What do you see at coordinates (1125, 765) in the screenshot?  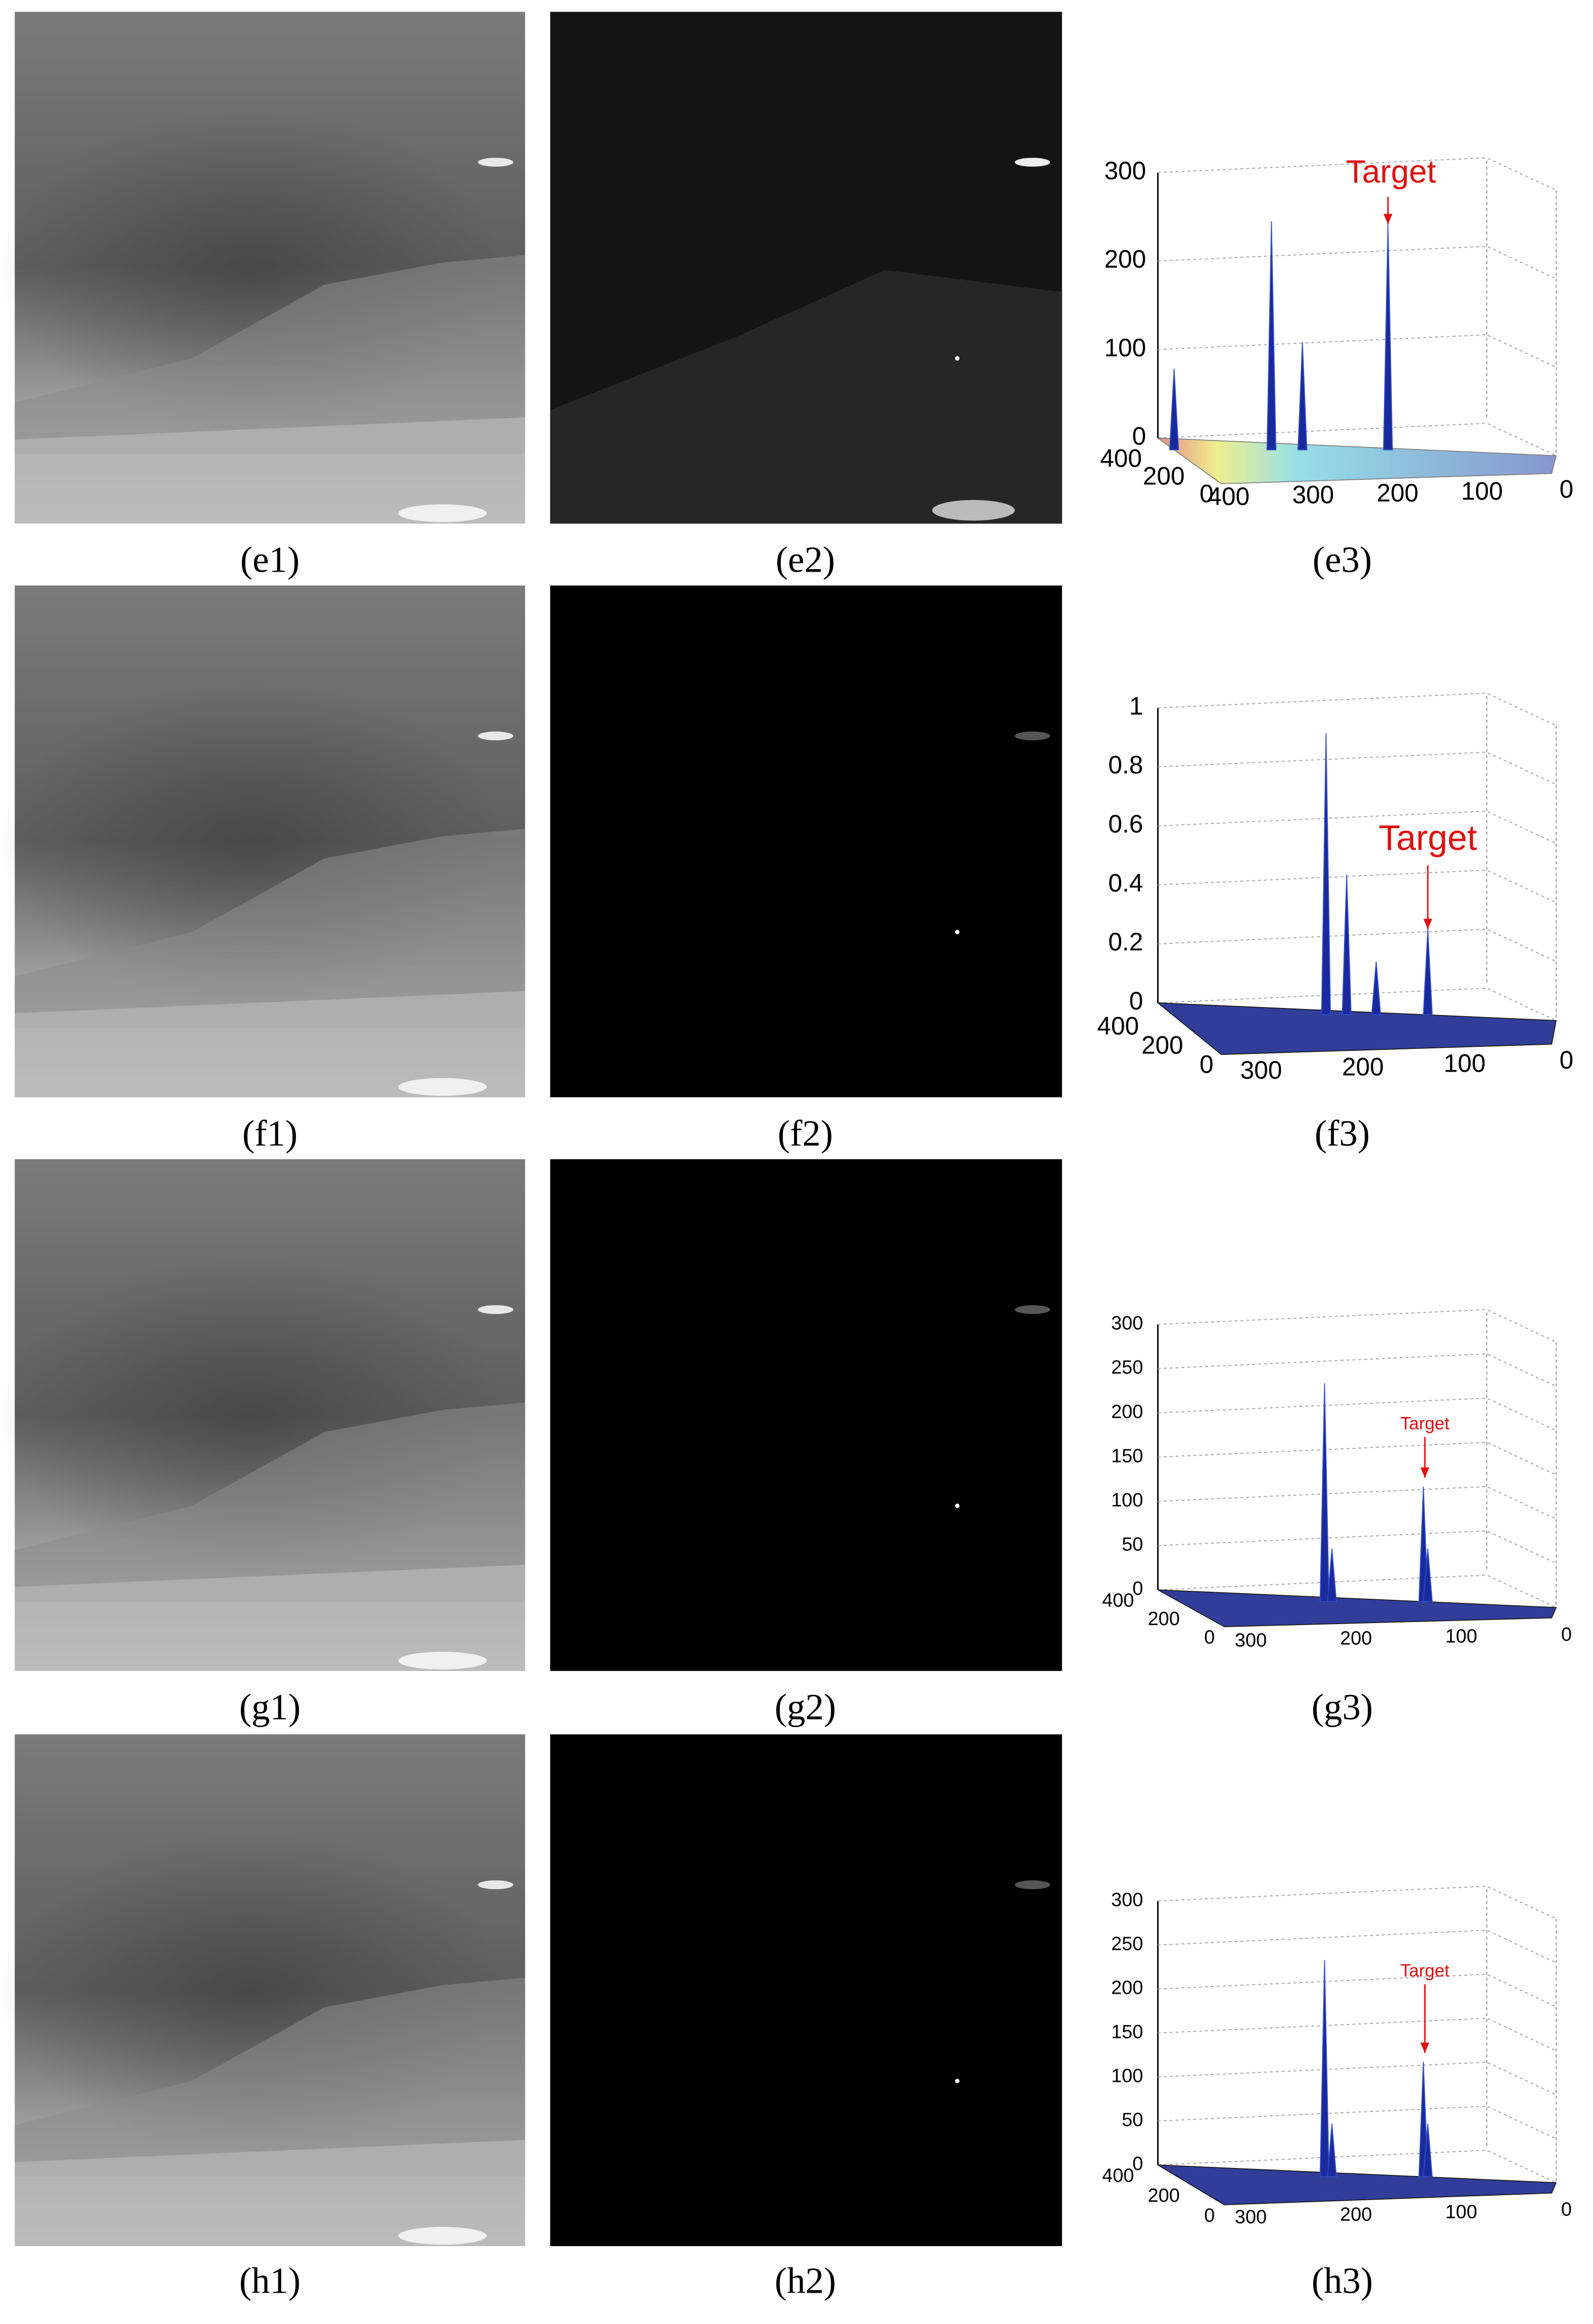 I see `z-tick-label: 0.8` at bounding box center [1125, 765].